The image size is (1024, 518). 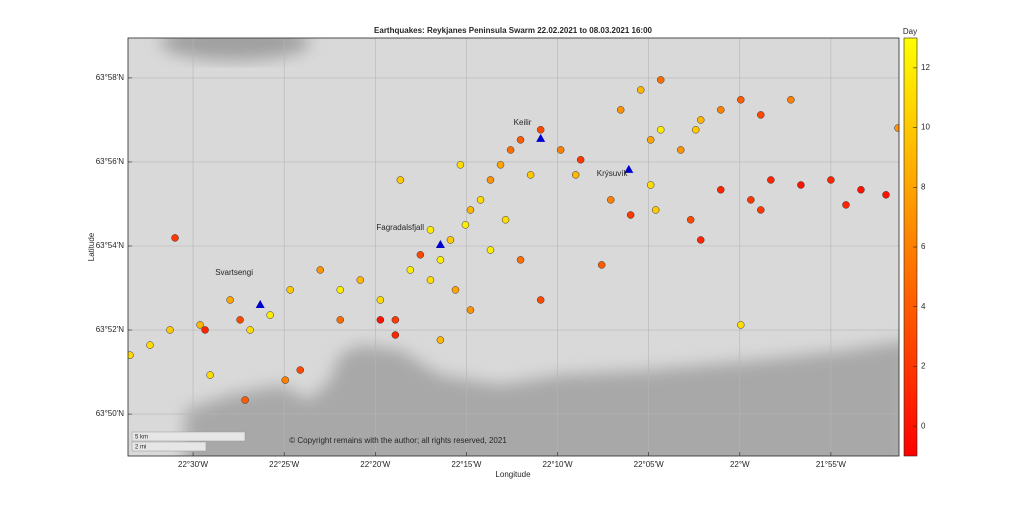 What do you see at coordinates (923, 425) in the screenshot?
I see `colorbar-tick-label: 0` at bounding box center [923, 425].